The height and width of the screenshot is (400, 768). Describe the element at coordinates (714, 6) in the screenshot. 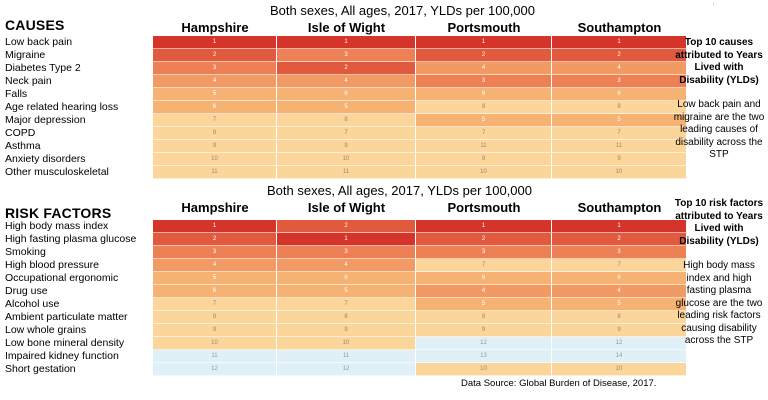

I see `corner-mark: ⁱ` at that location.